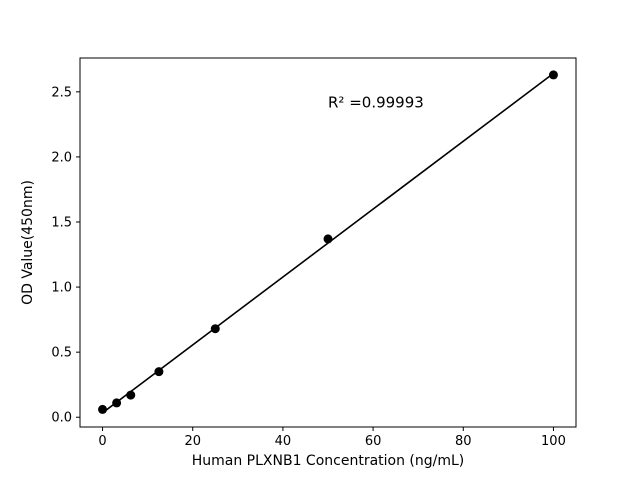  I want to click on y-axis-label: OD Value(450nm), so click(28, 242).